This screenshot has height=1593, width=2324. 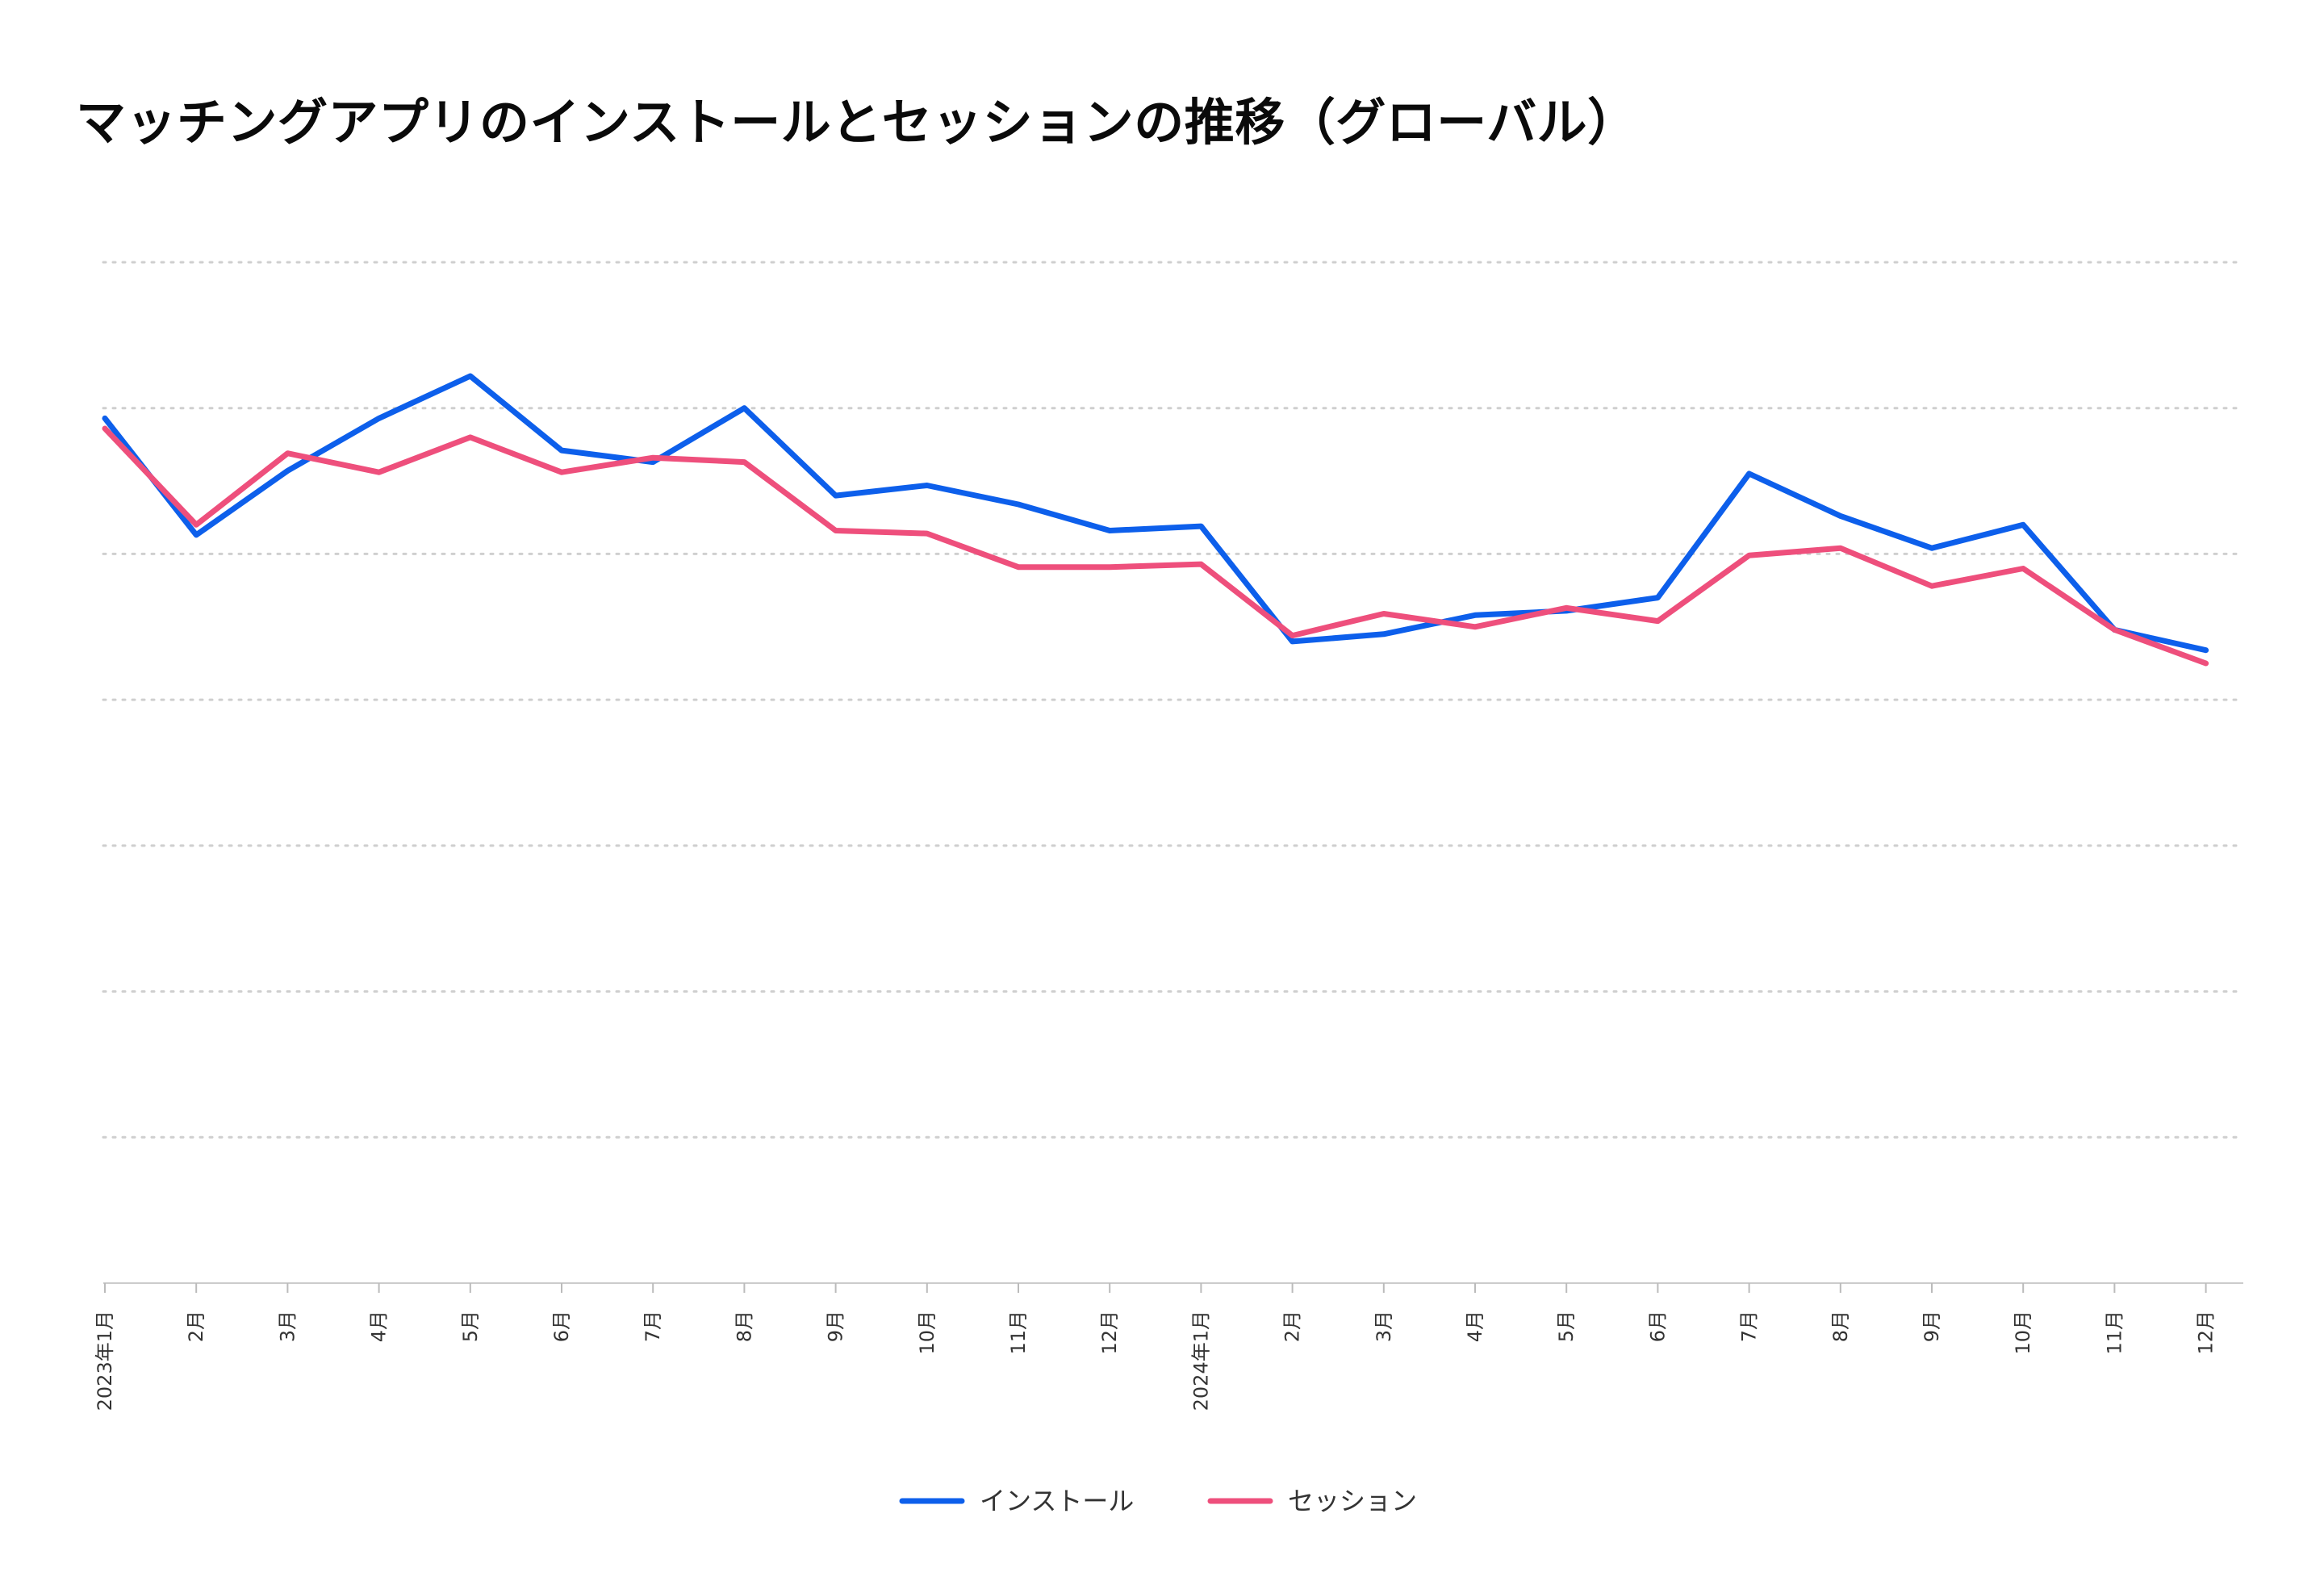 I want to click on legend-label-0: インストール, so click(x=1057, y=1501).